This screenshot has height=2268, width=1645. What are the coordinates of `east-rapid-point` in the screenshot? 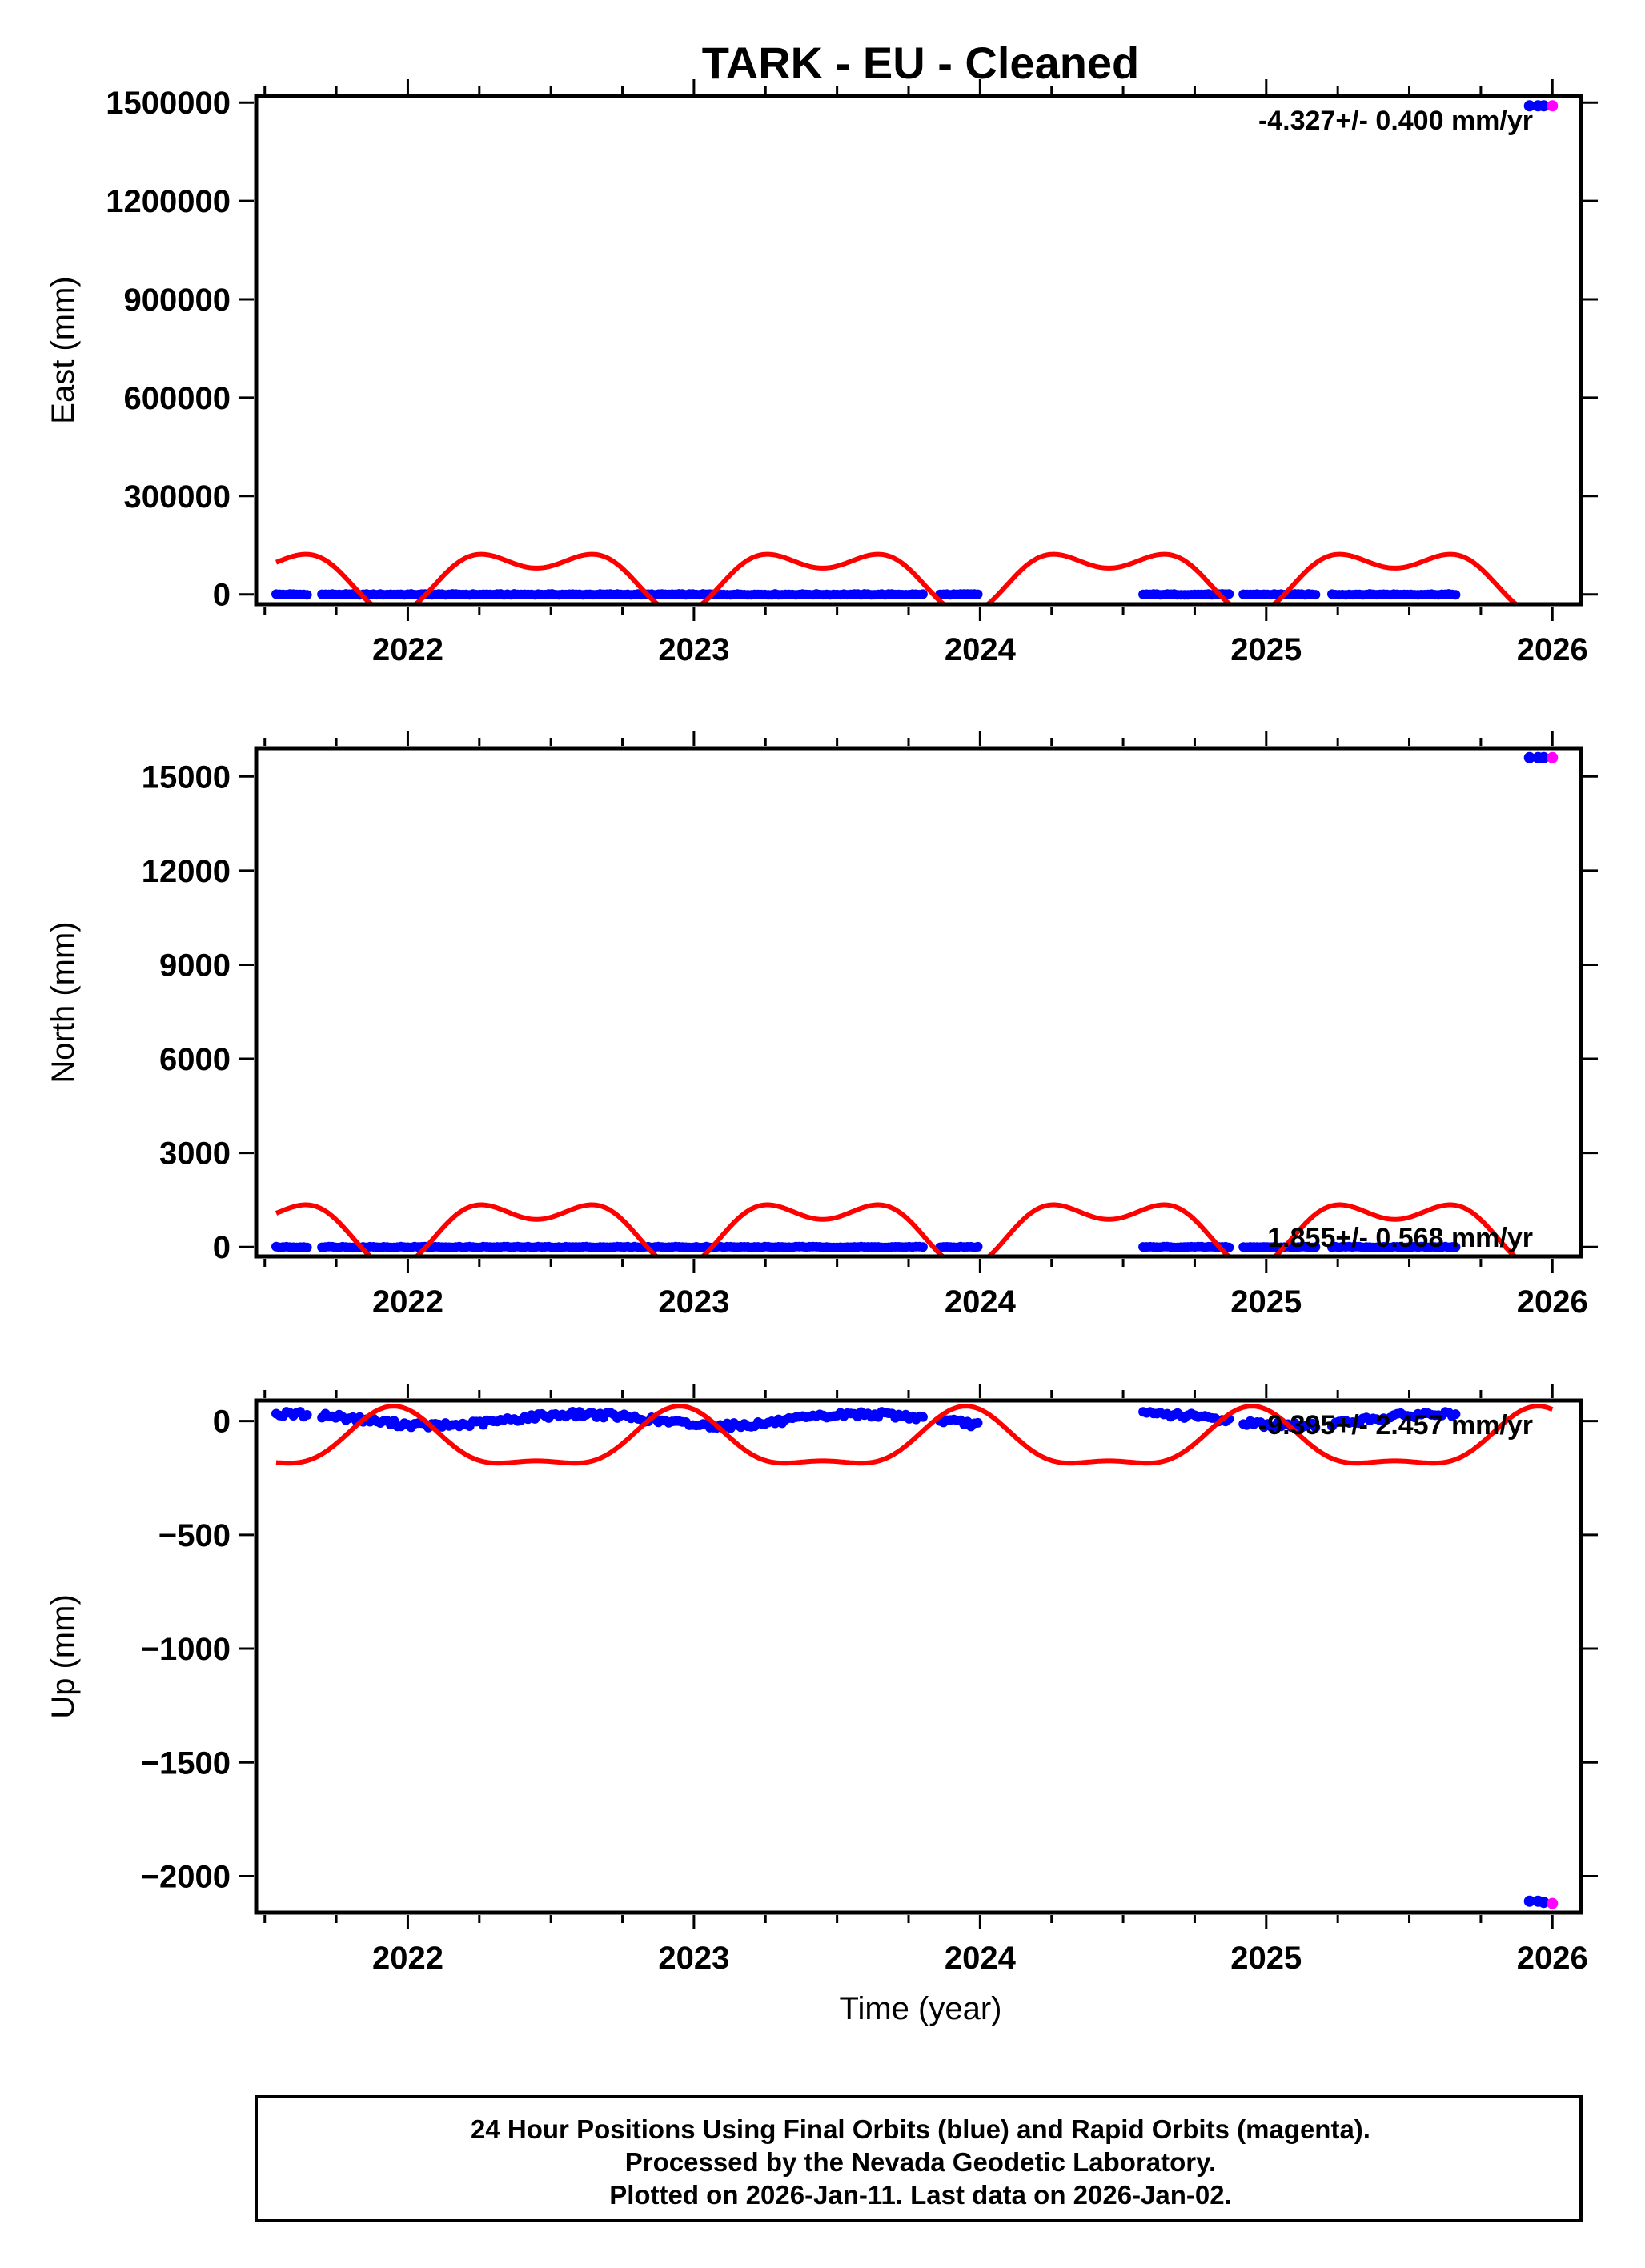 It's located at (1553, 106).